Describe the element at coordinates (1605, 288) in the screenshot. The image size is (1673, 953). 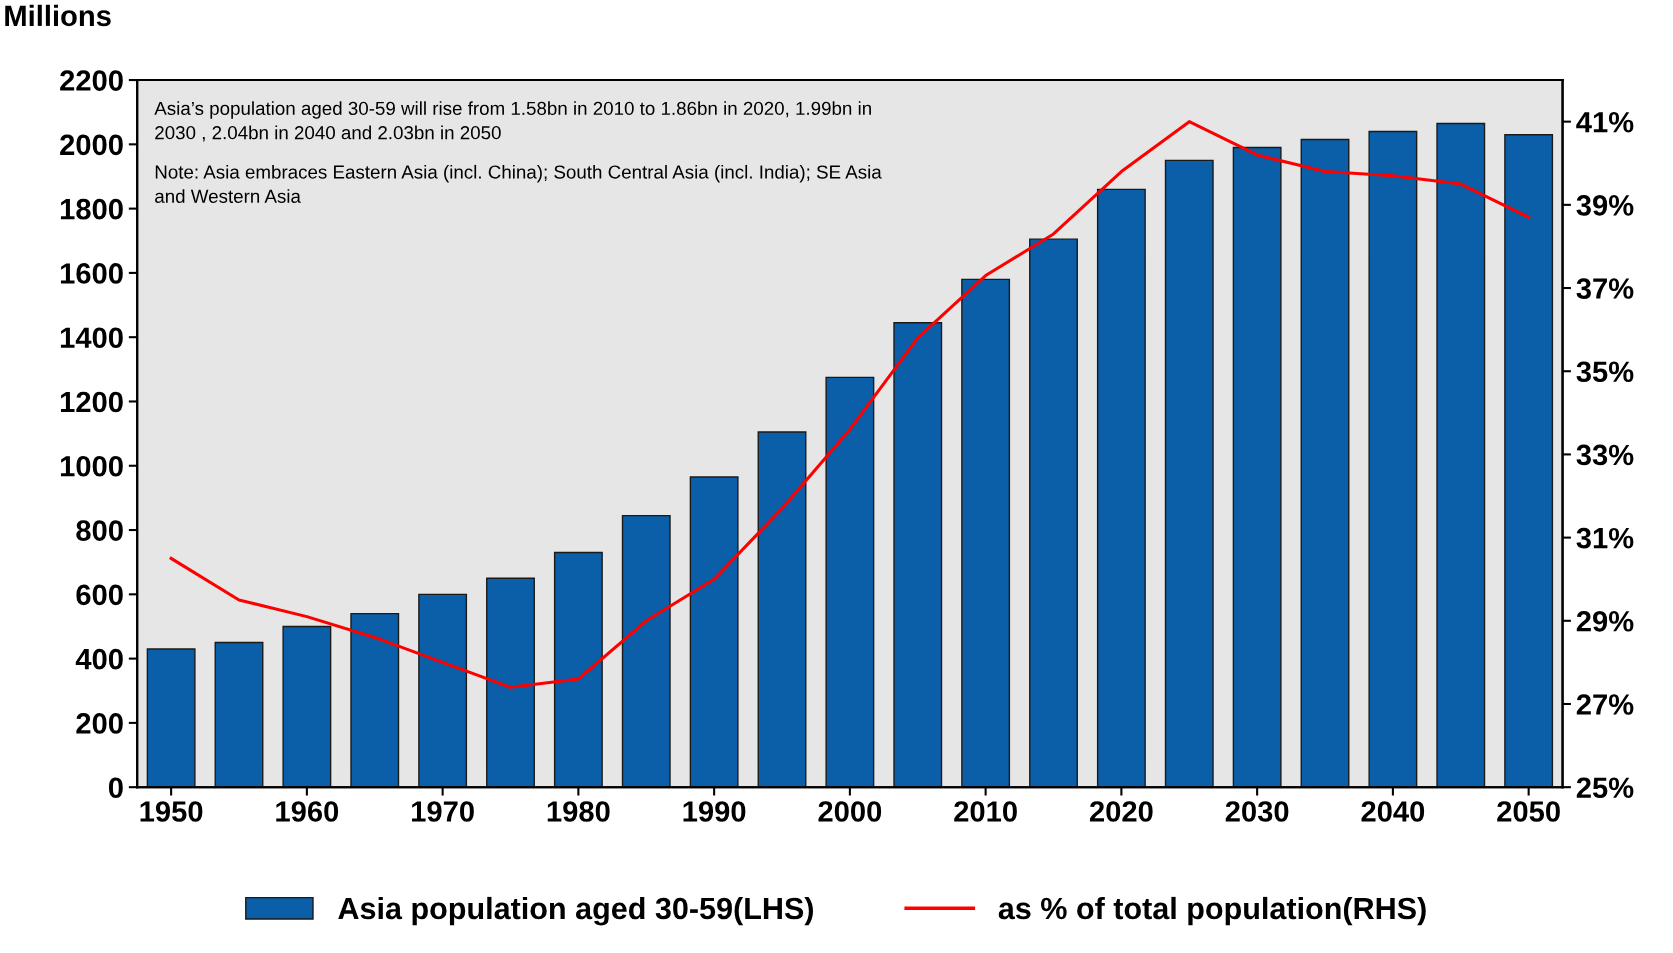
I see `y2-tick-label: 37%` at that location.